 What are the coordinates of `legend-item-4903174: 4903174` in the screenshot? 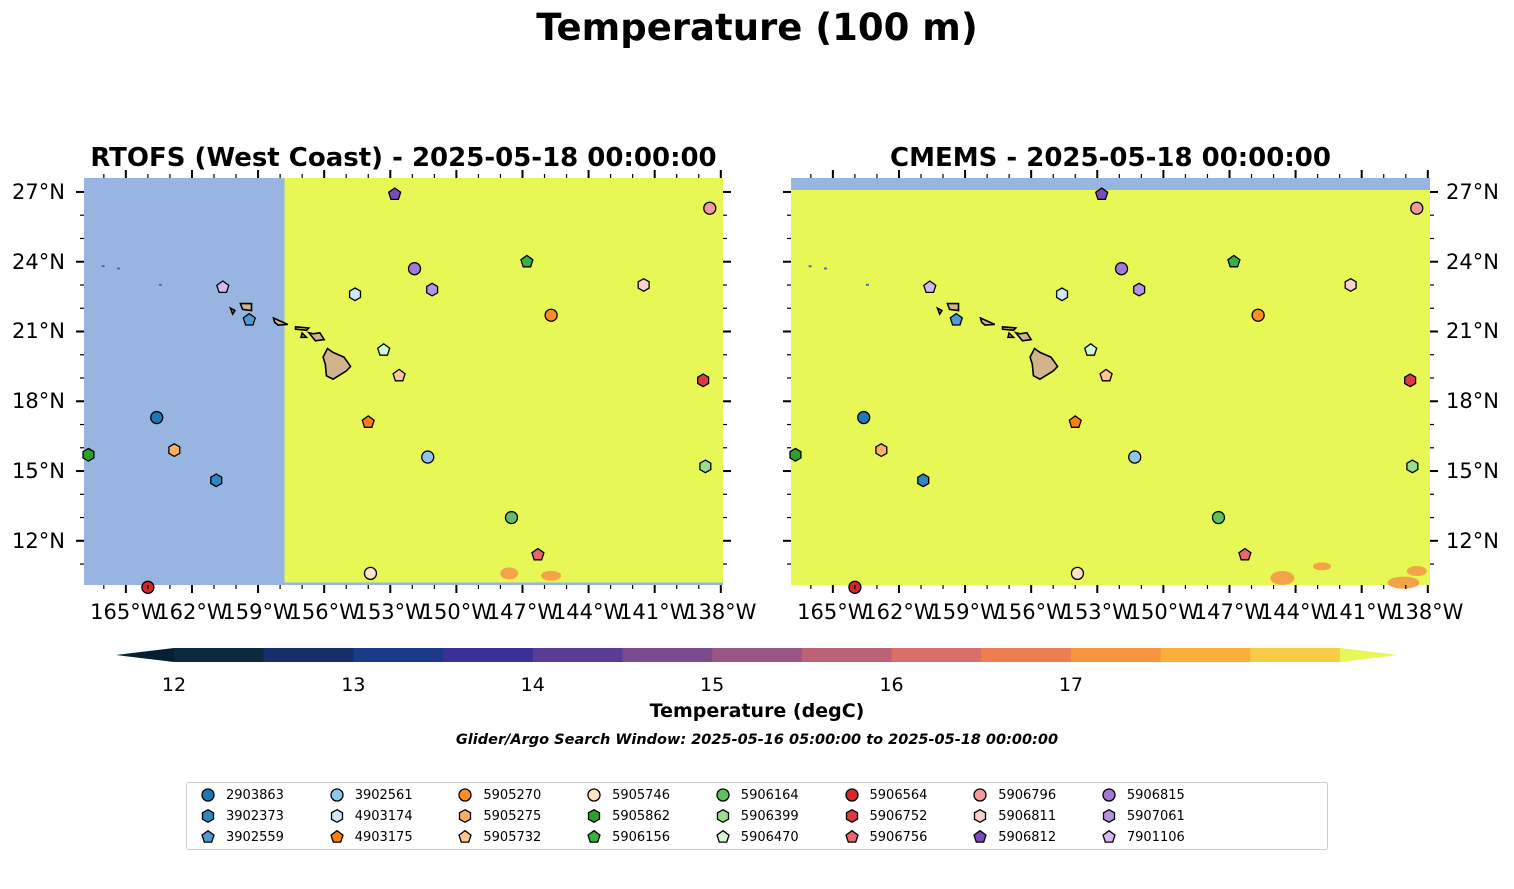 It's located at (370, 816).